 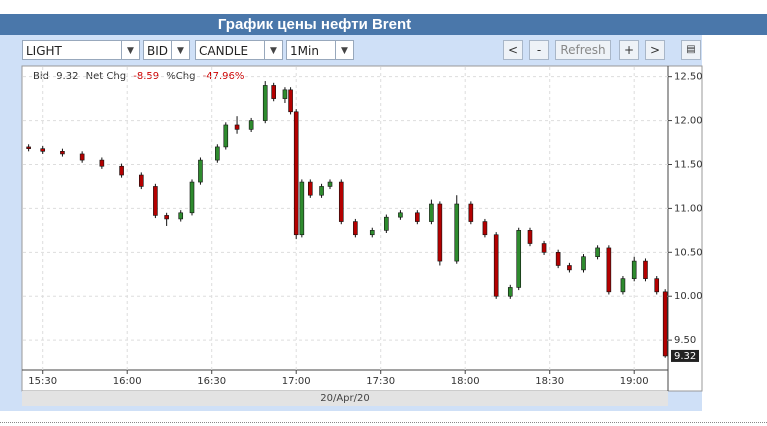 I want to click on x-tick-label: 16:30, so click(x=211, y=381).